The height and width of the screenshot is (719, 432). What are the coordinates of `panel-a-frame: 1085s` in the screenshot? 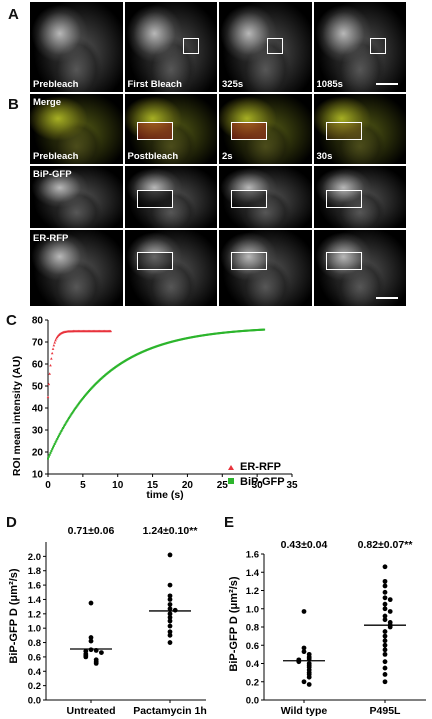 It's located at (359, 47).